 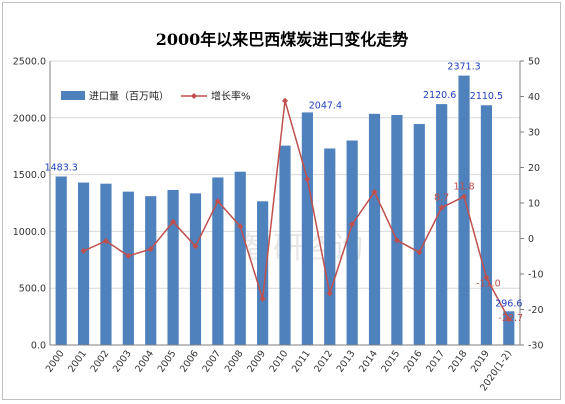 What do you see at coordinates (29, 232) in the screenshot?
I see `y-left-tick-label: 1000.0` at bounding box center [29, 232].